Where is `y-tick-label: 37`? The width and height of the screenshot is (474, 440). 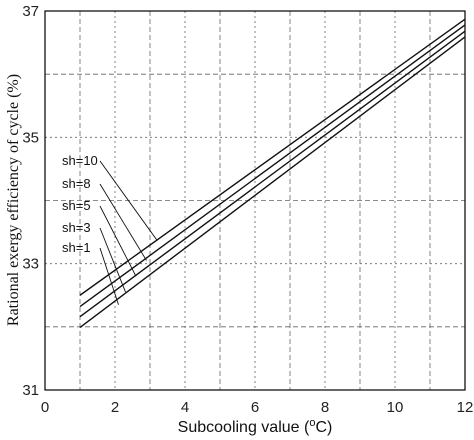 y-tick-label: 37 is located at coordinates (30, 11).